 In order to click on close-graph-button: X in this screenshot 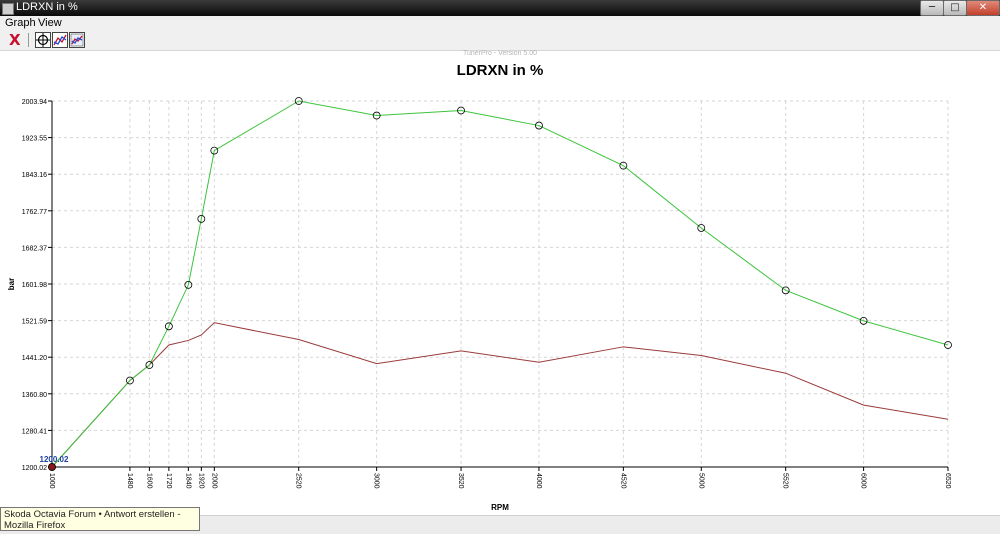, I will do `click(15, 40)`.